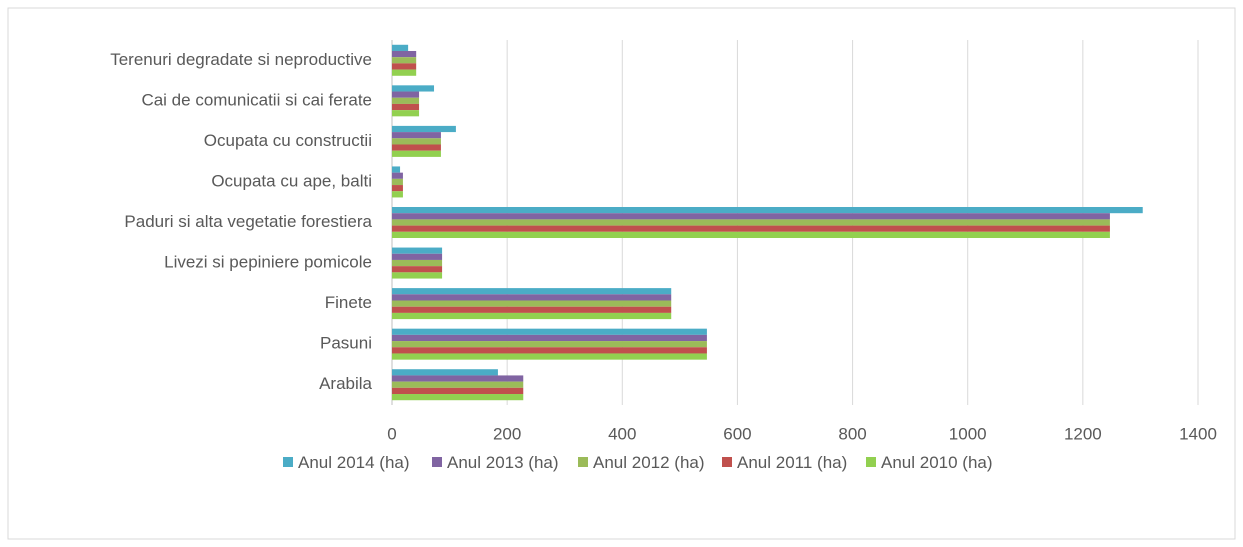 The width and height of the screenshot is (1243, 547). What do you see at coordinates (507, 433) in the screenshot?
I see `x-tick-label: 200` at bounding box center [507, 433].